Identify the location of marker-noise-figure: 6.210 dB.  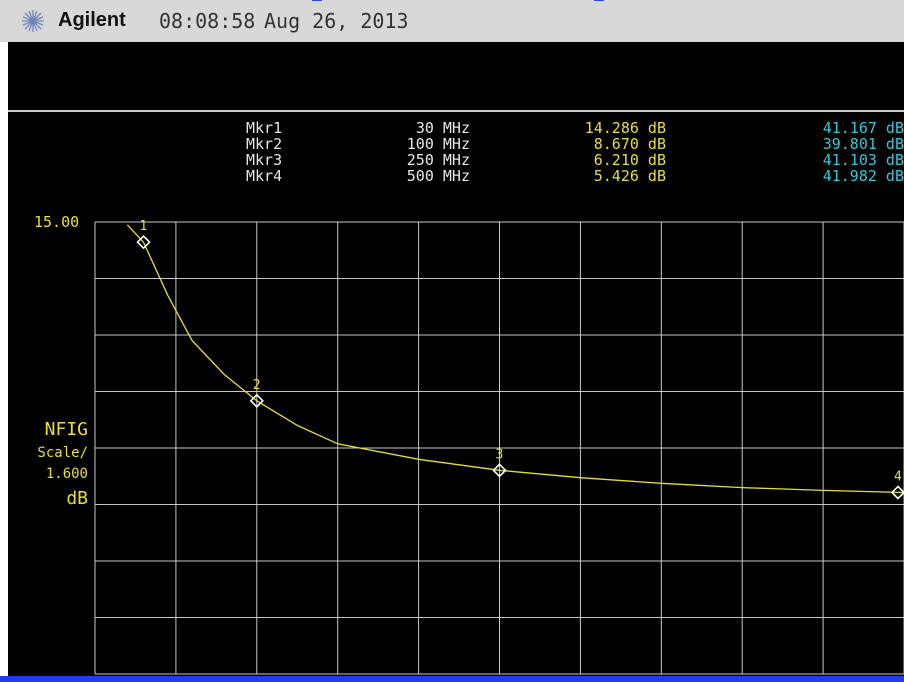
(629, 160).